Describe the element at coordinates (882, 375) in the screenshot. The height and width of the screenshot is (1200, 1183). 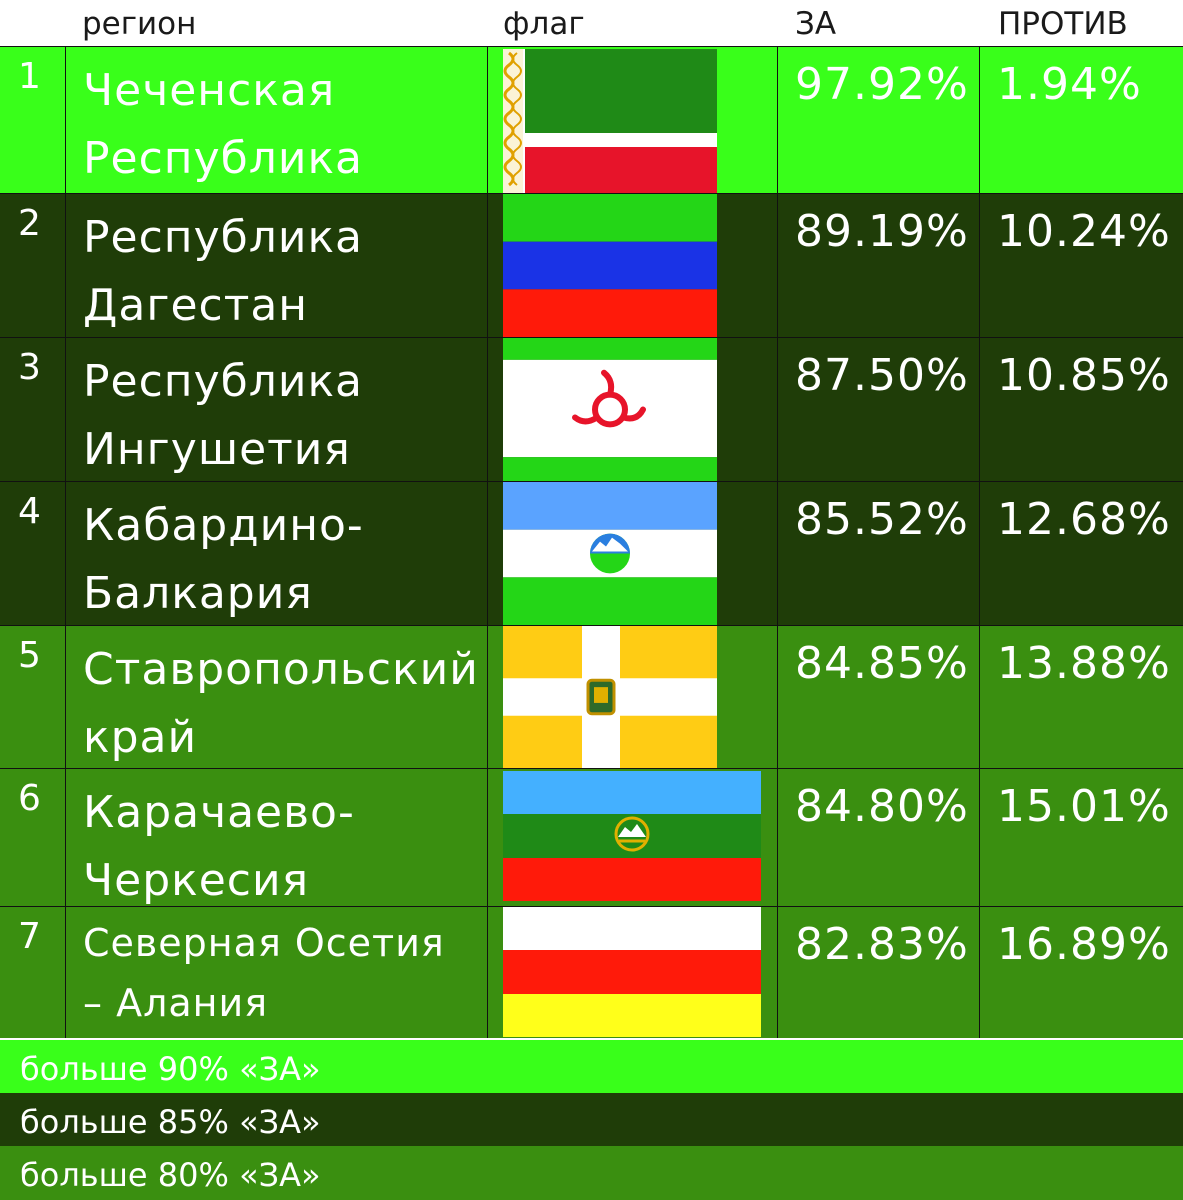
I see `za-value: 87.50%` at that location.